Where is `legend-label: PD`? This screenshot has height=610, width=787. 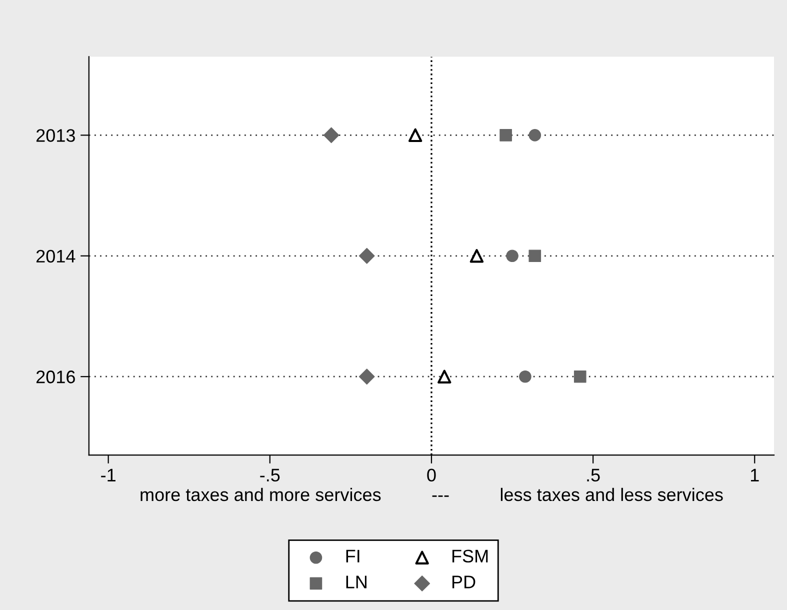 legend-label: PD is located at coordinates (464, 582).